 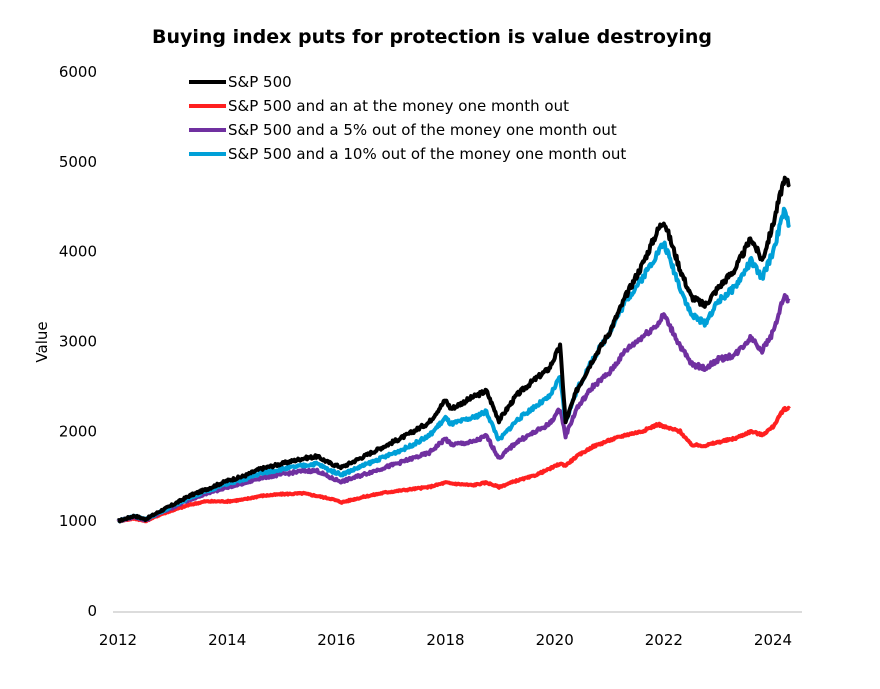 I want to click on y-tick-label: 3000, so click(x=78, y=342).